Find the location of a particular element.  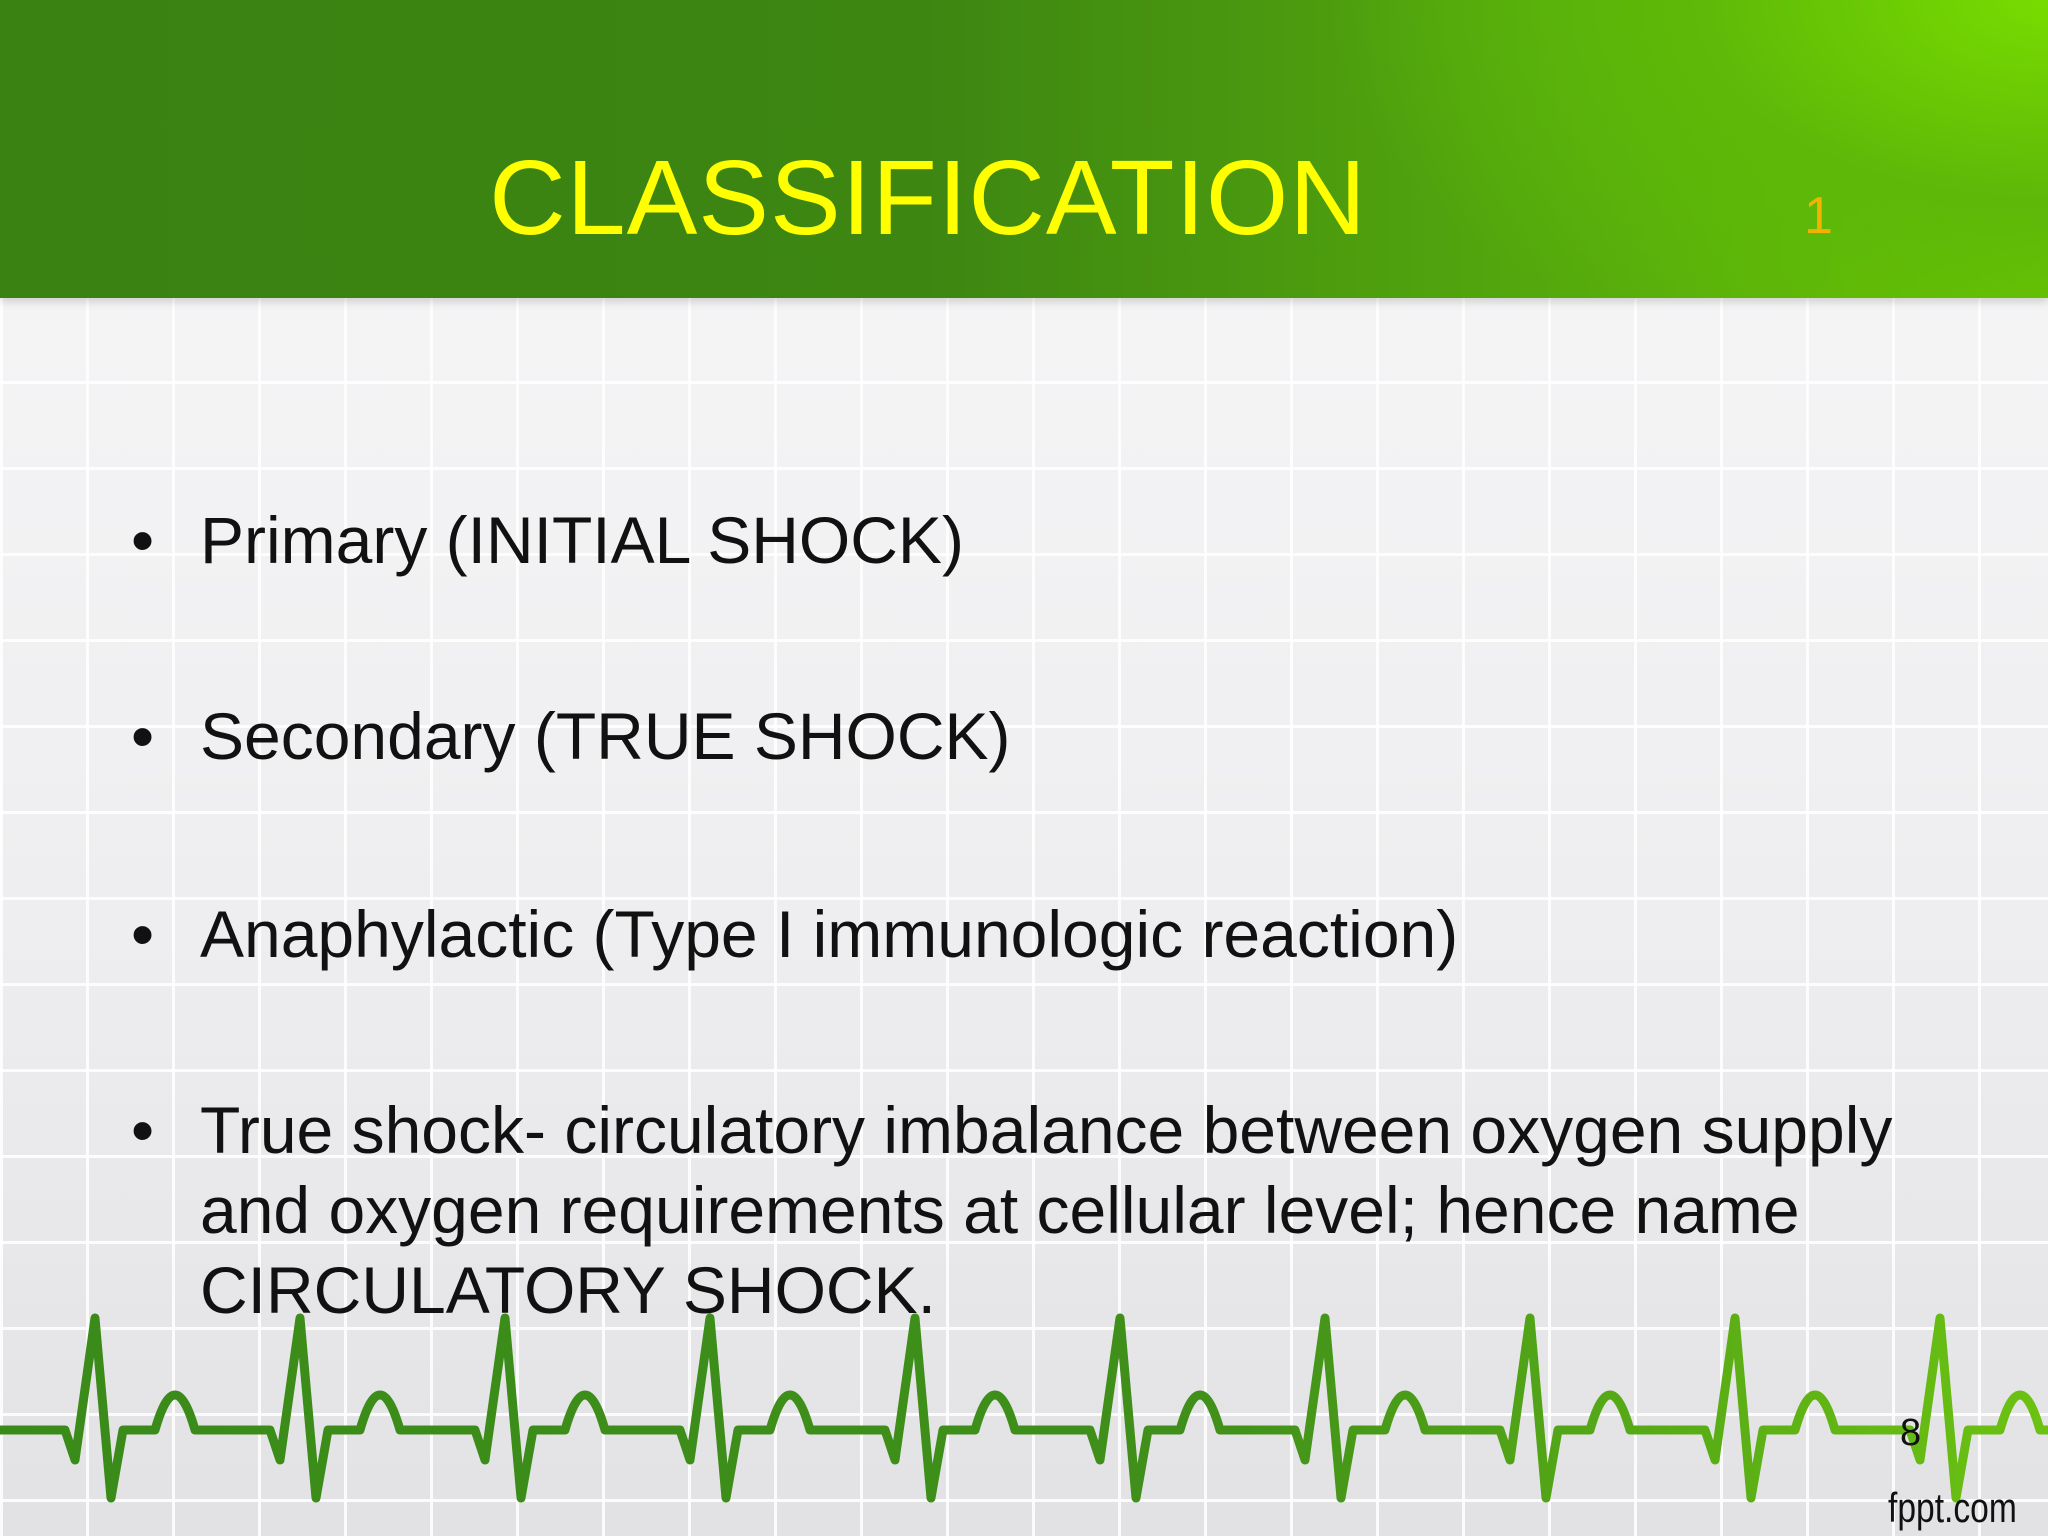

page-number: 8 is located at coordinates (1911, 1433).